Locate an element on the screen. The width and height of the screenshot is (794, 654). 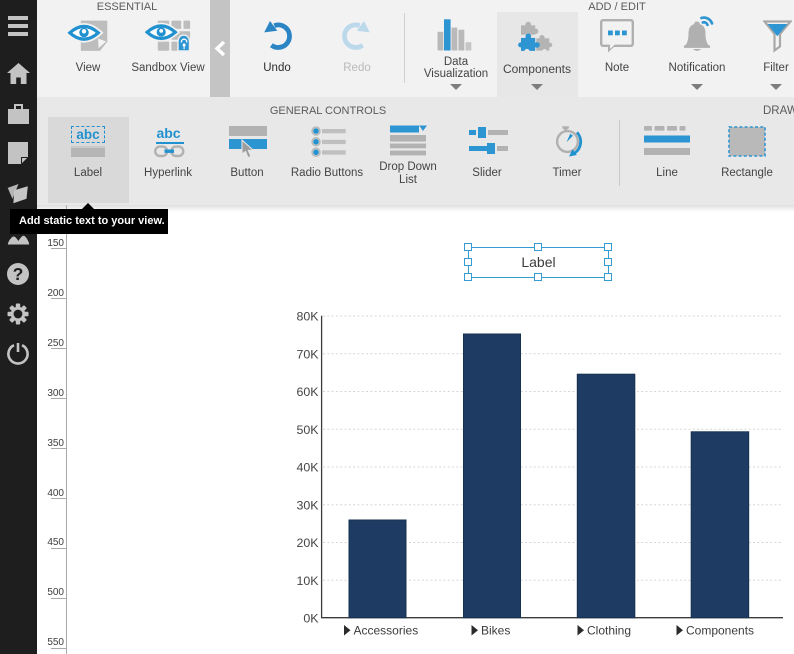
svg-text: Clothing is located at coordinates (609, 631).